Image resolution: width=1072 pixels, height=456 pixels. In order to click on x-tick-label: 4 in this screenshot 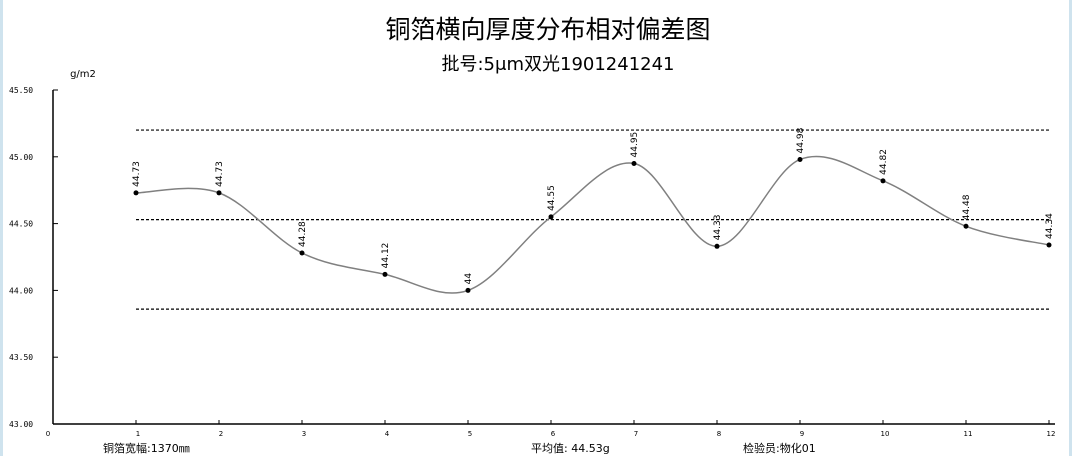, I will do `click(387, 434)`.